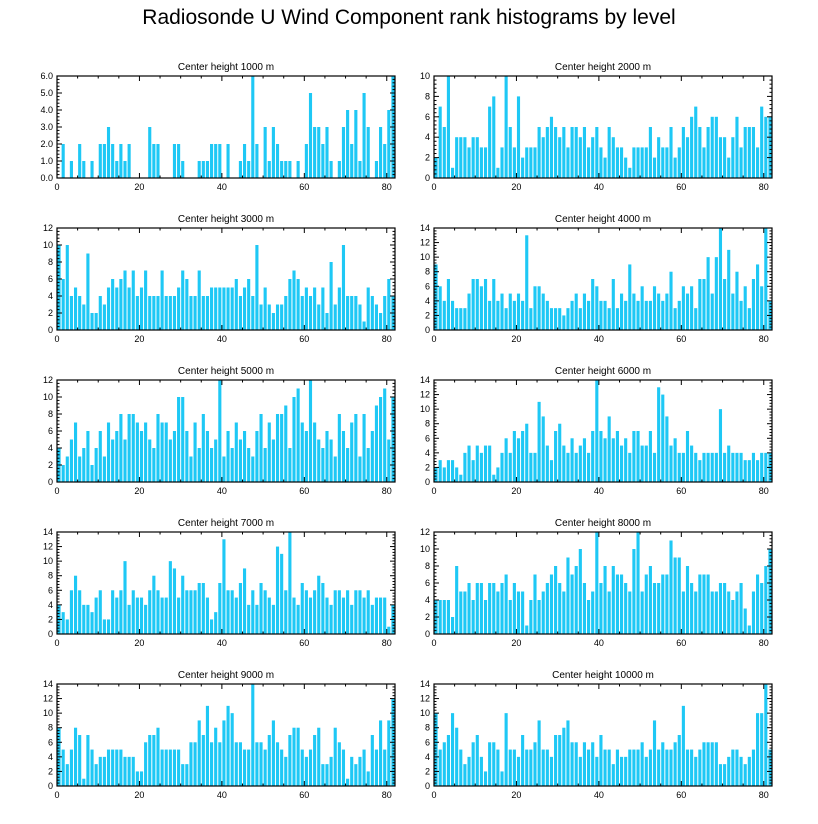 The image size is (818, 824). Describe the element at coordinates (603, 523) in the screenshot. I see `panel-title: Center height 8000 m` at that location.